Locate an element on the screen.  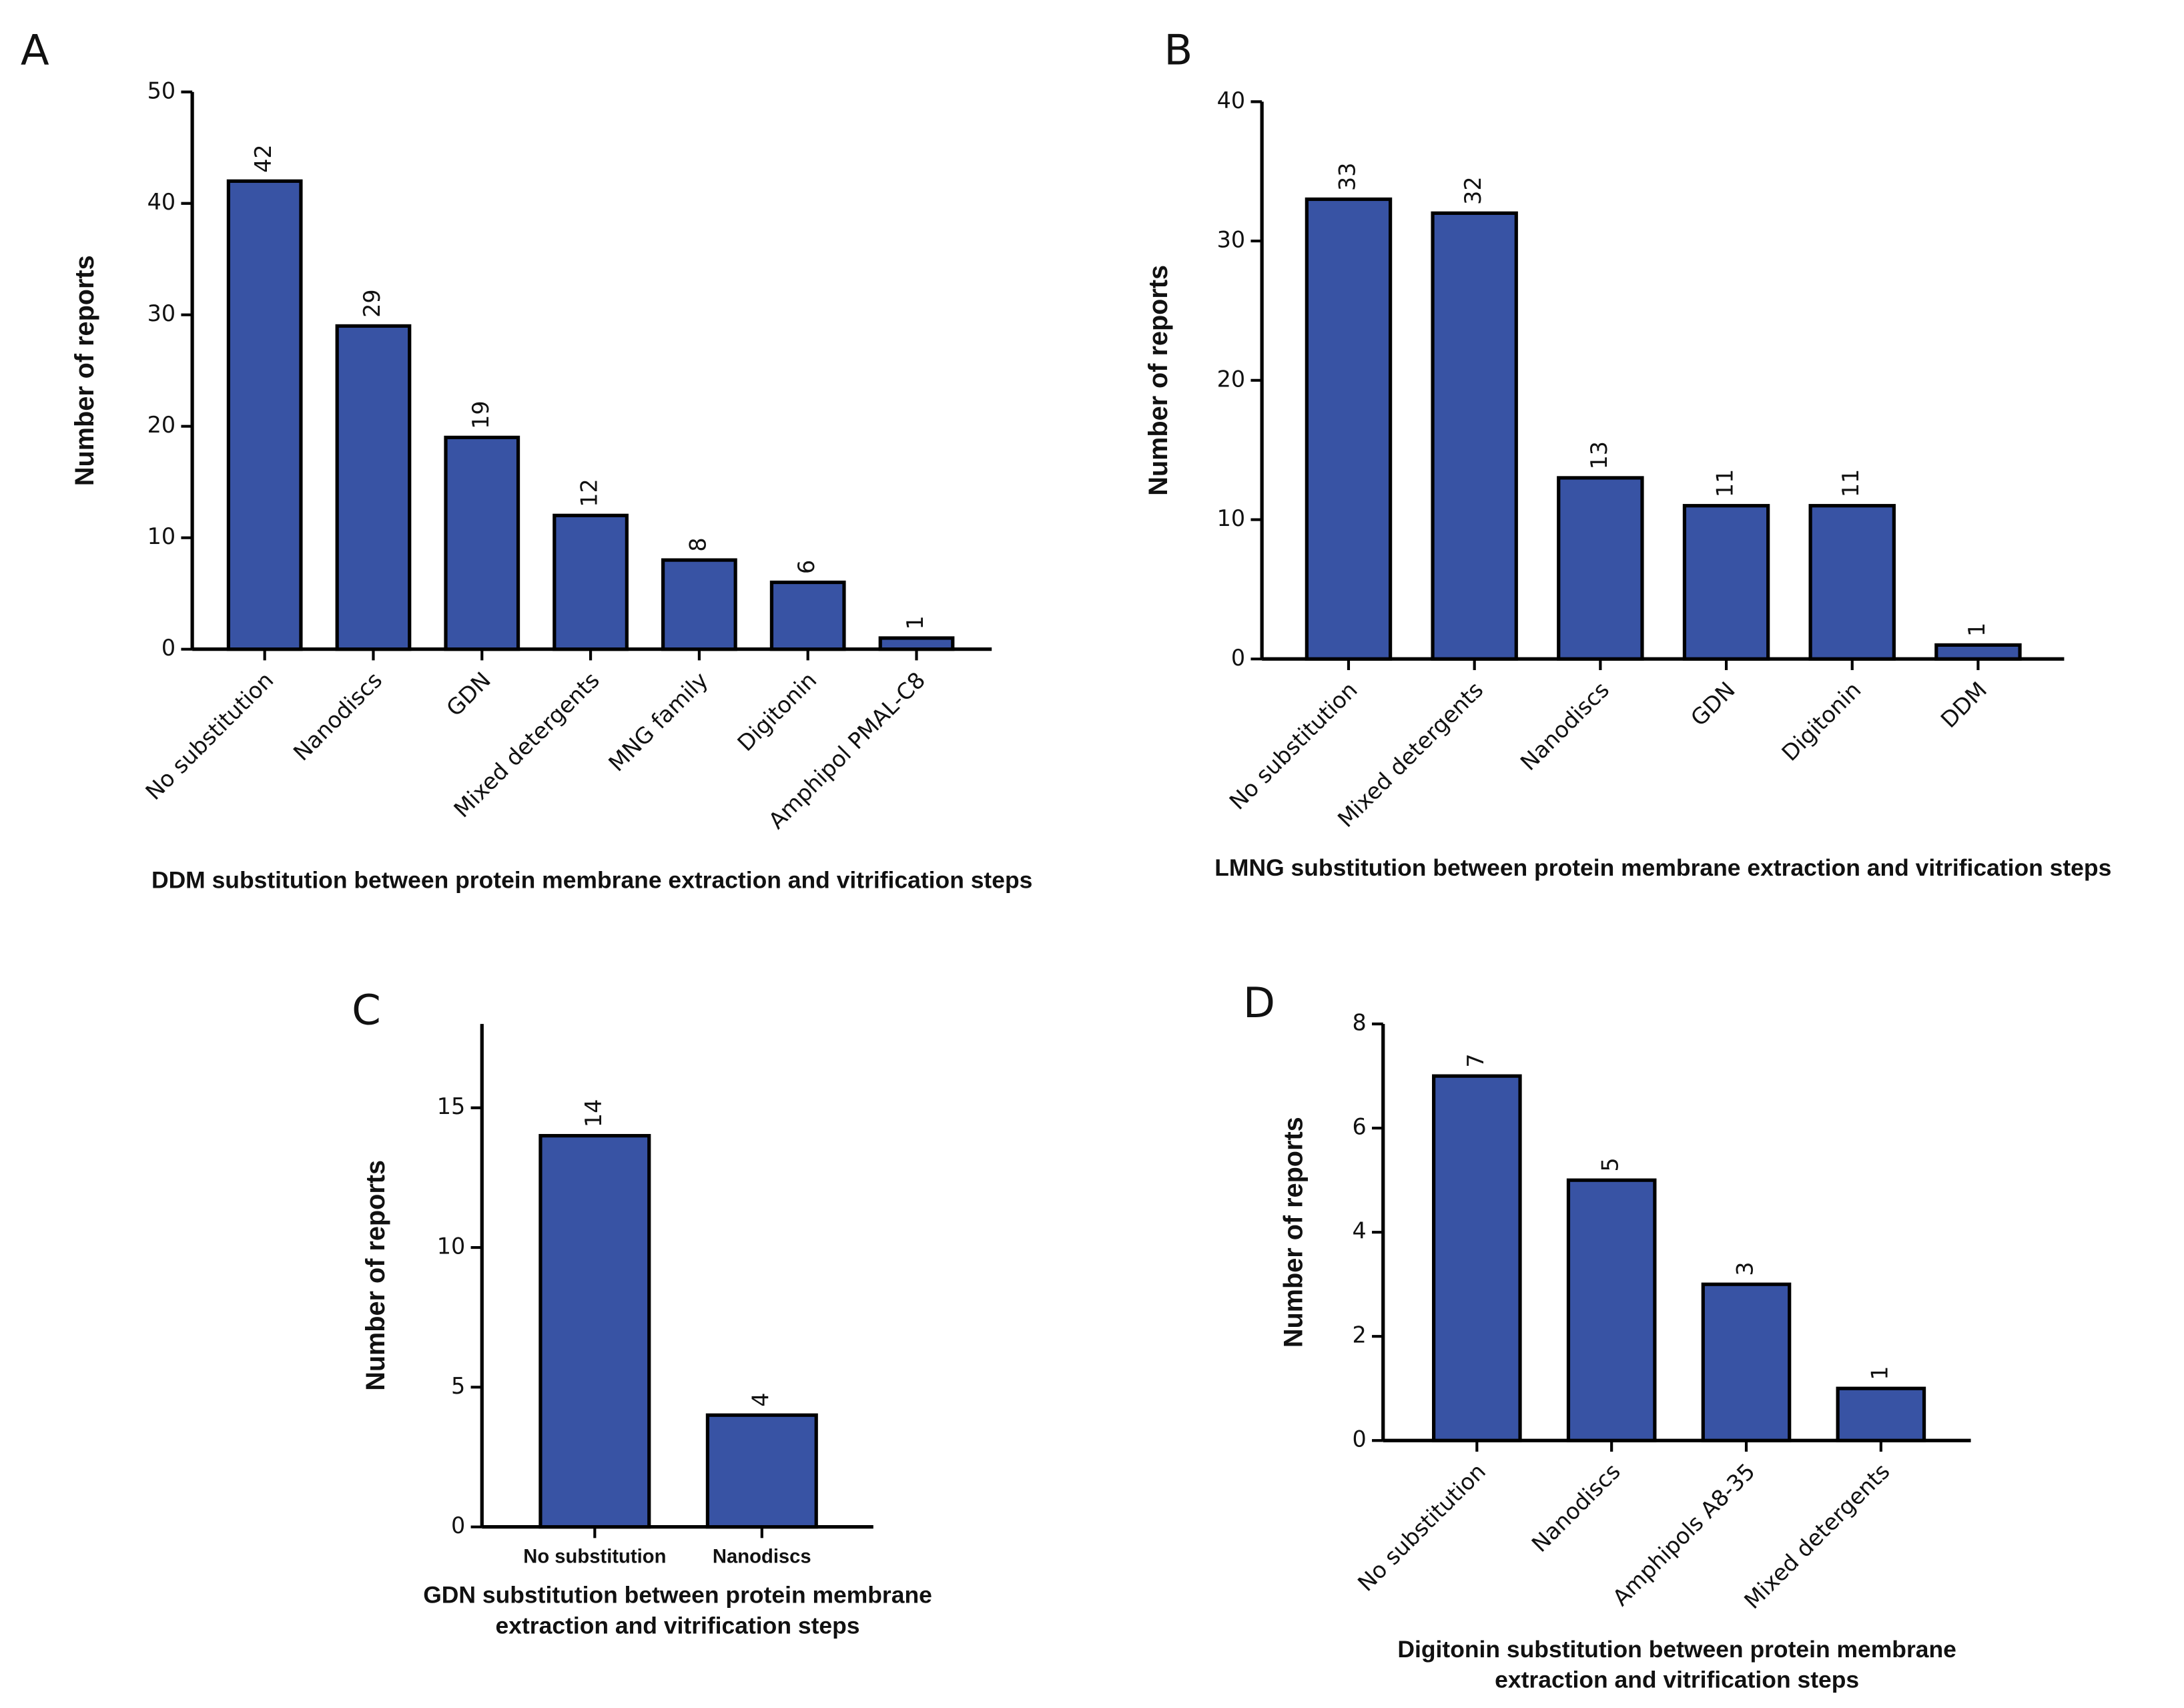
x-tick-label: Mixed detergents is located at coordinates (1816, 1536).